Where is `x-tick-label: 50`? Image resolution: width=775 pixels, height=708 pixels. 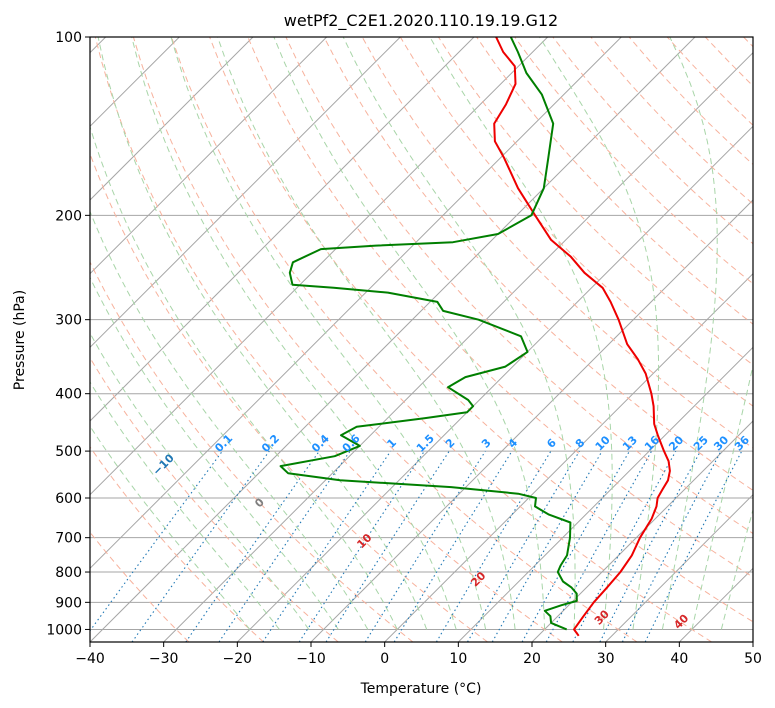
x-tick-label: 50 is located at coordinates (753, 659).